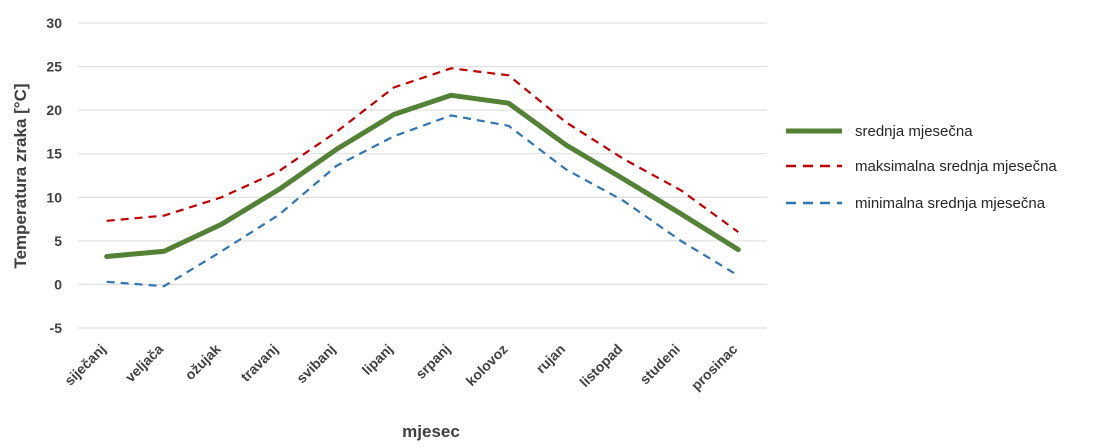 The width and height of the screenshot is (1107, 447). What do you see at coordinates (714, 367) in the screenshot?
I see `x-tick-label: prosinac` at bounding box center [714, 367].